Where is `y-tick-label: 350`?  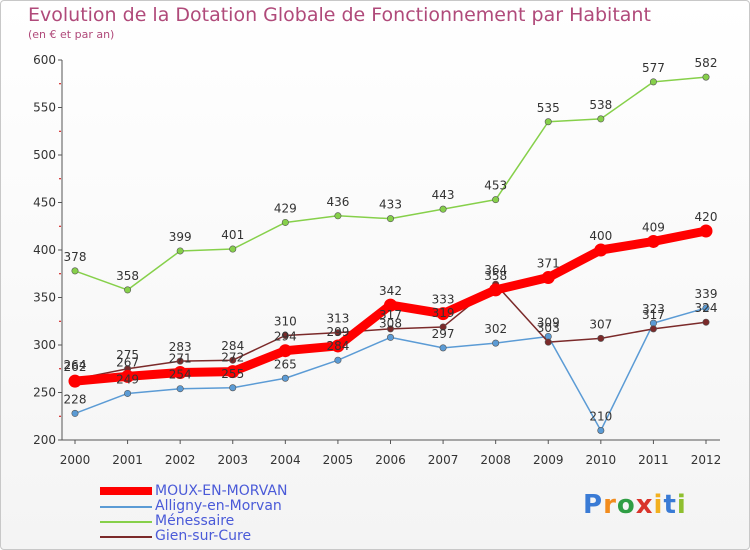
y-tick-label: 350 is located at coordinates (44, 298).